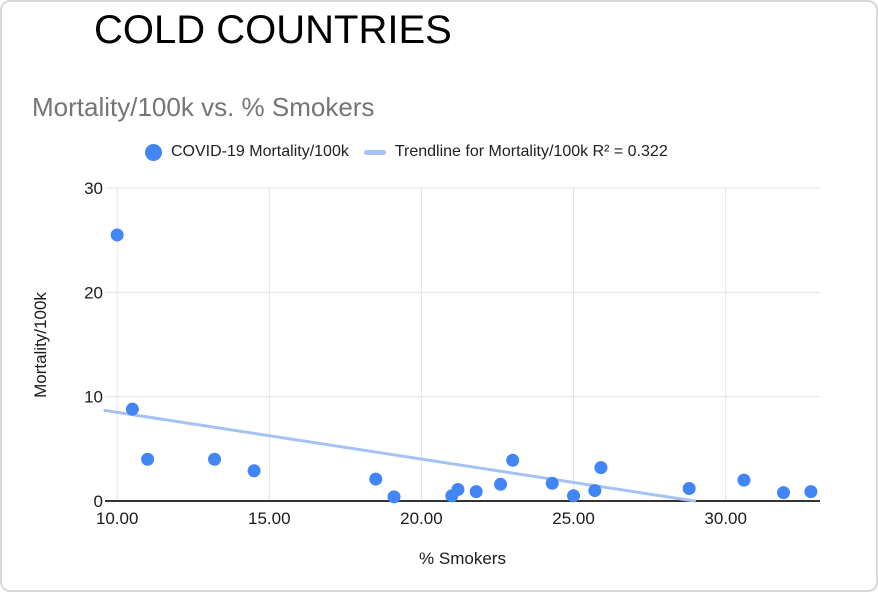  I want to click on y-axis-title: Mortality/100k, so click(40, 345).